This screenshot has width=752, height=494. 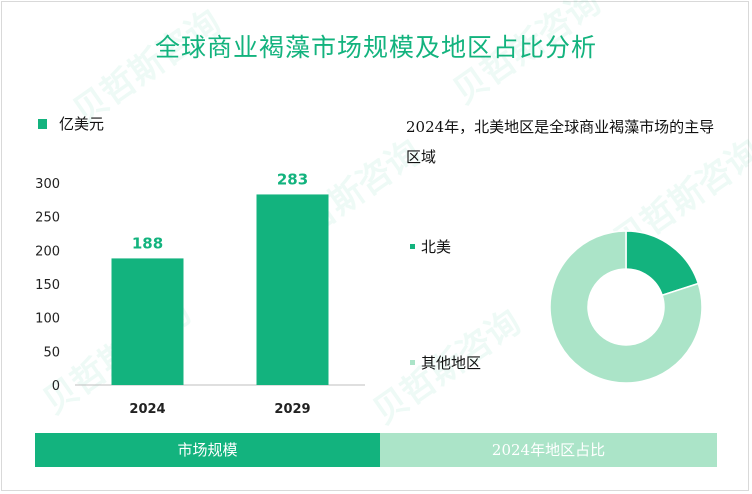 What do you see at coordinates (51, 352) in the screenshot?
I see `y-tick-label: 50` at bounding box center [51, 352].